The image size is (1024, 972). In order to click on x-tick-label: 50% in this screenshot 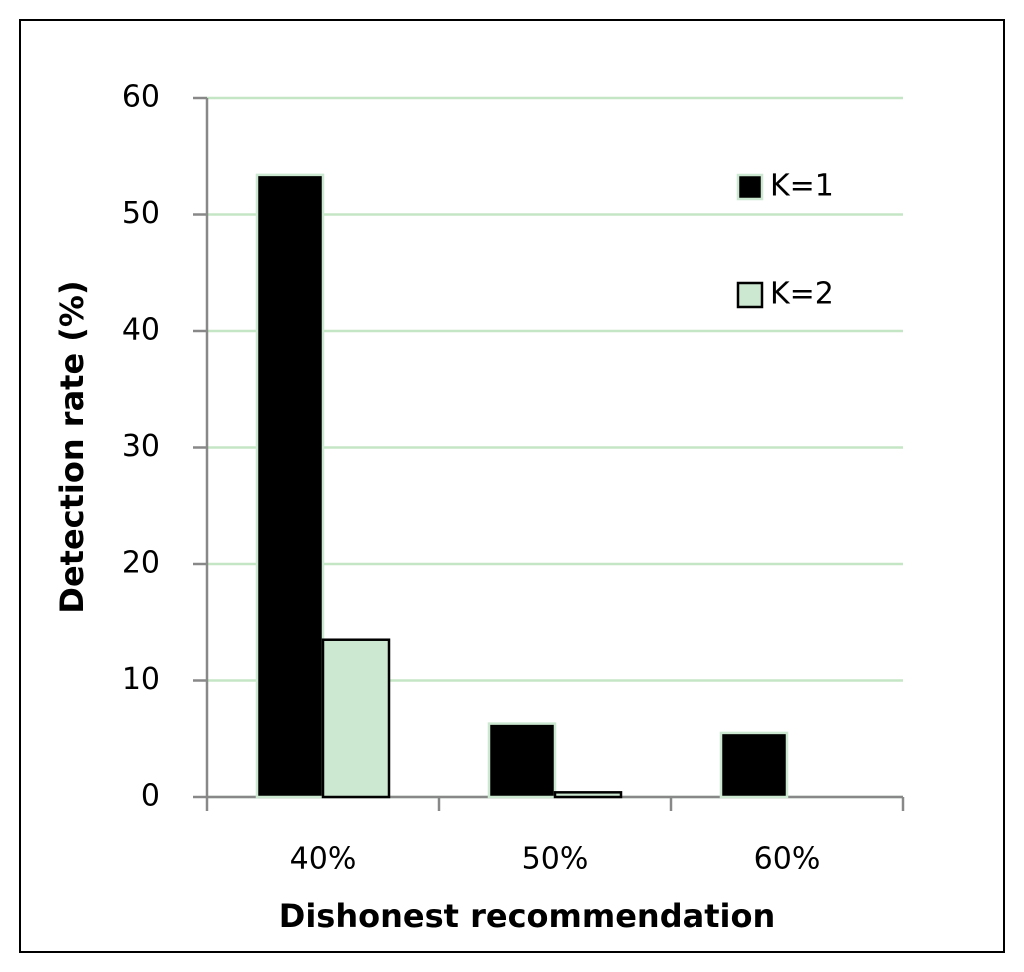, I will do `click(555, 859)`.